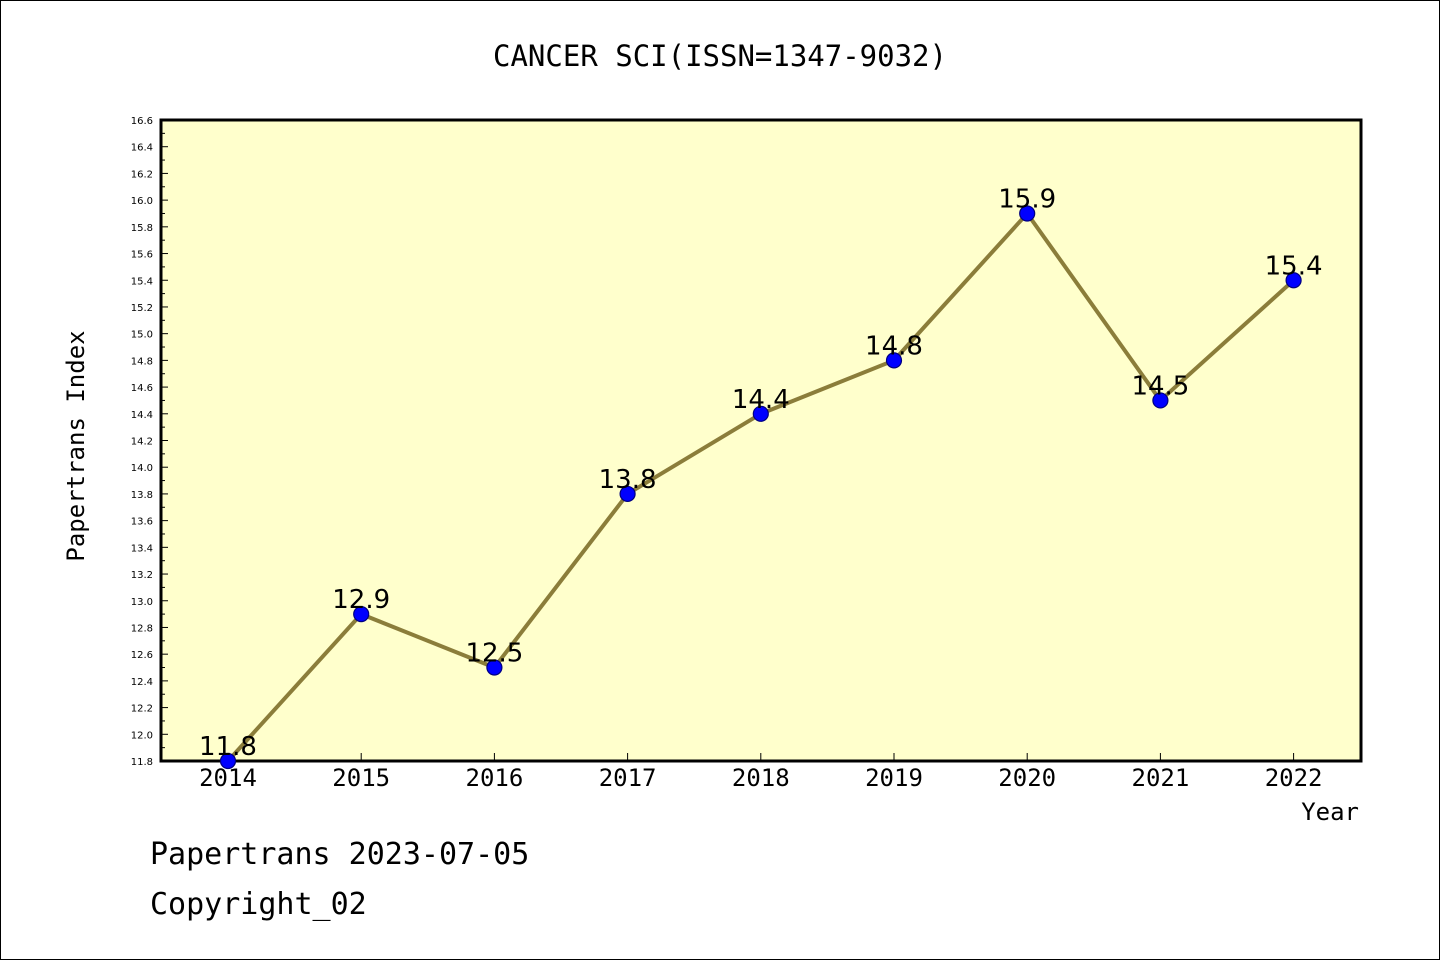 The width and height of the screenshot is (1440, 960). Describe the element at coordinates (142, 148) in the screenshot. I see `y-tick-label: 16.4` at that location.